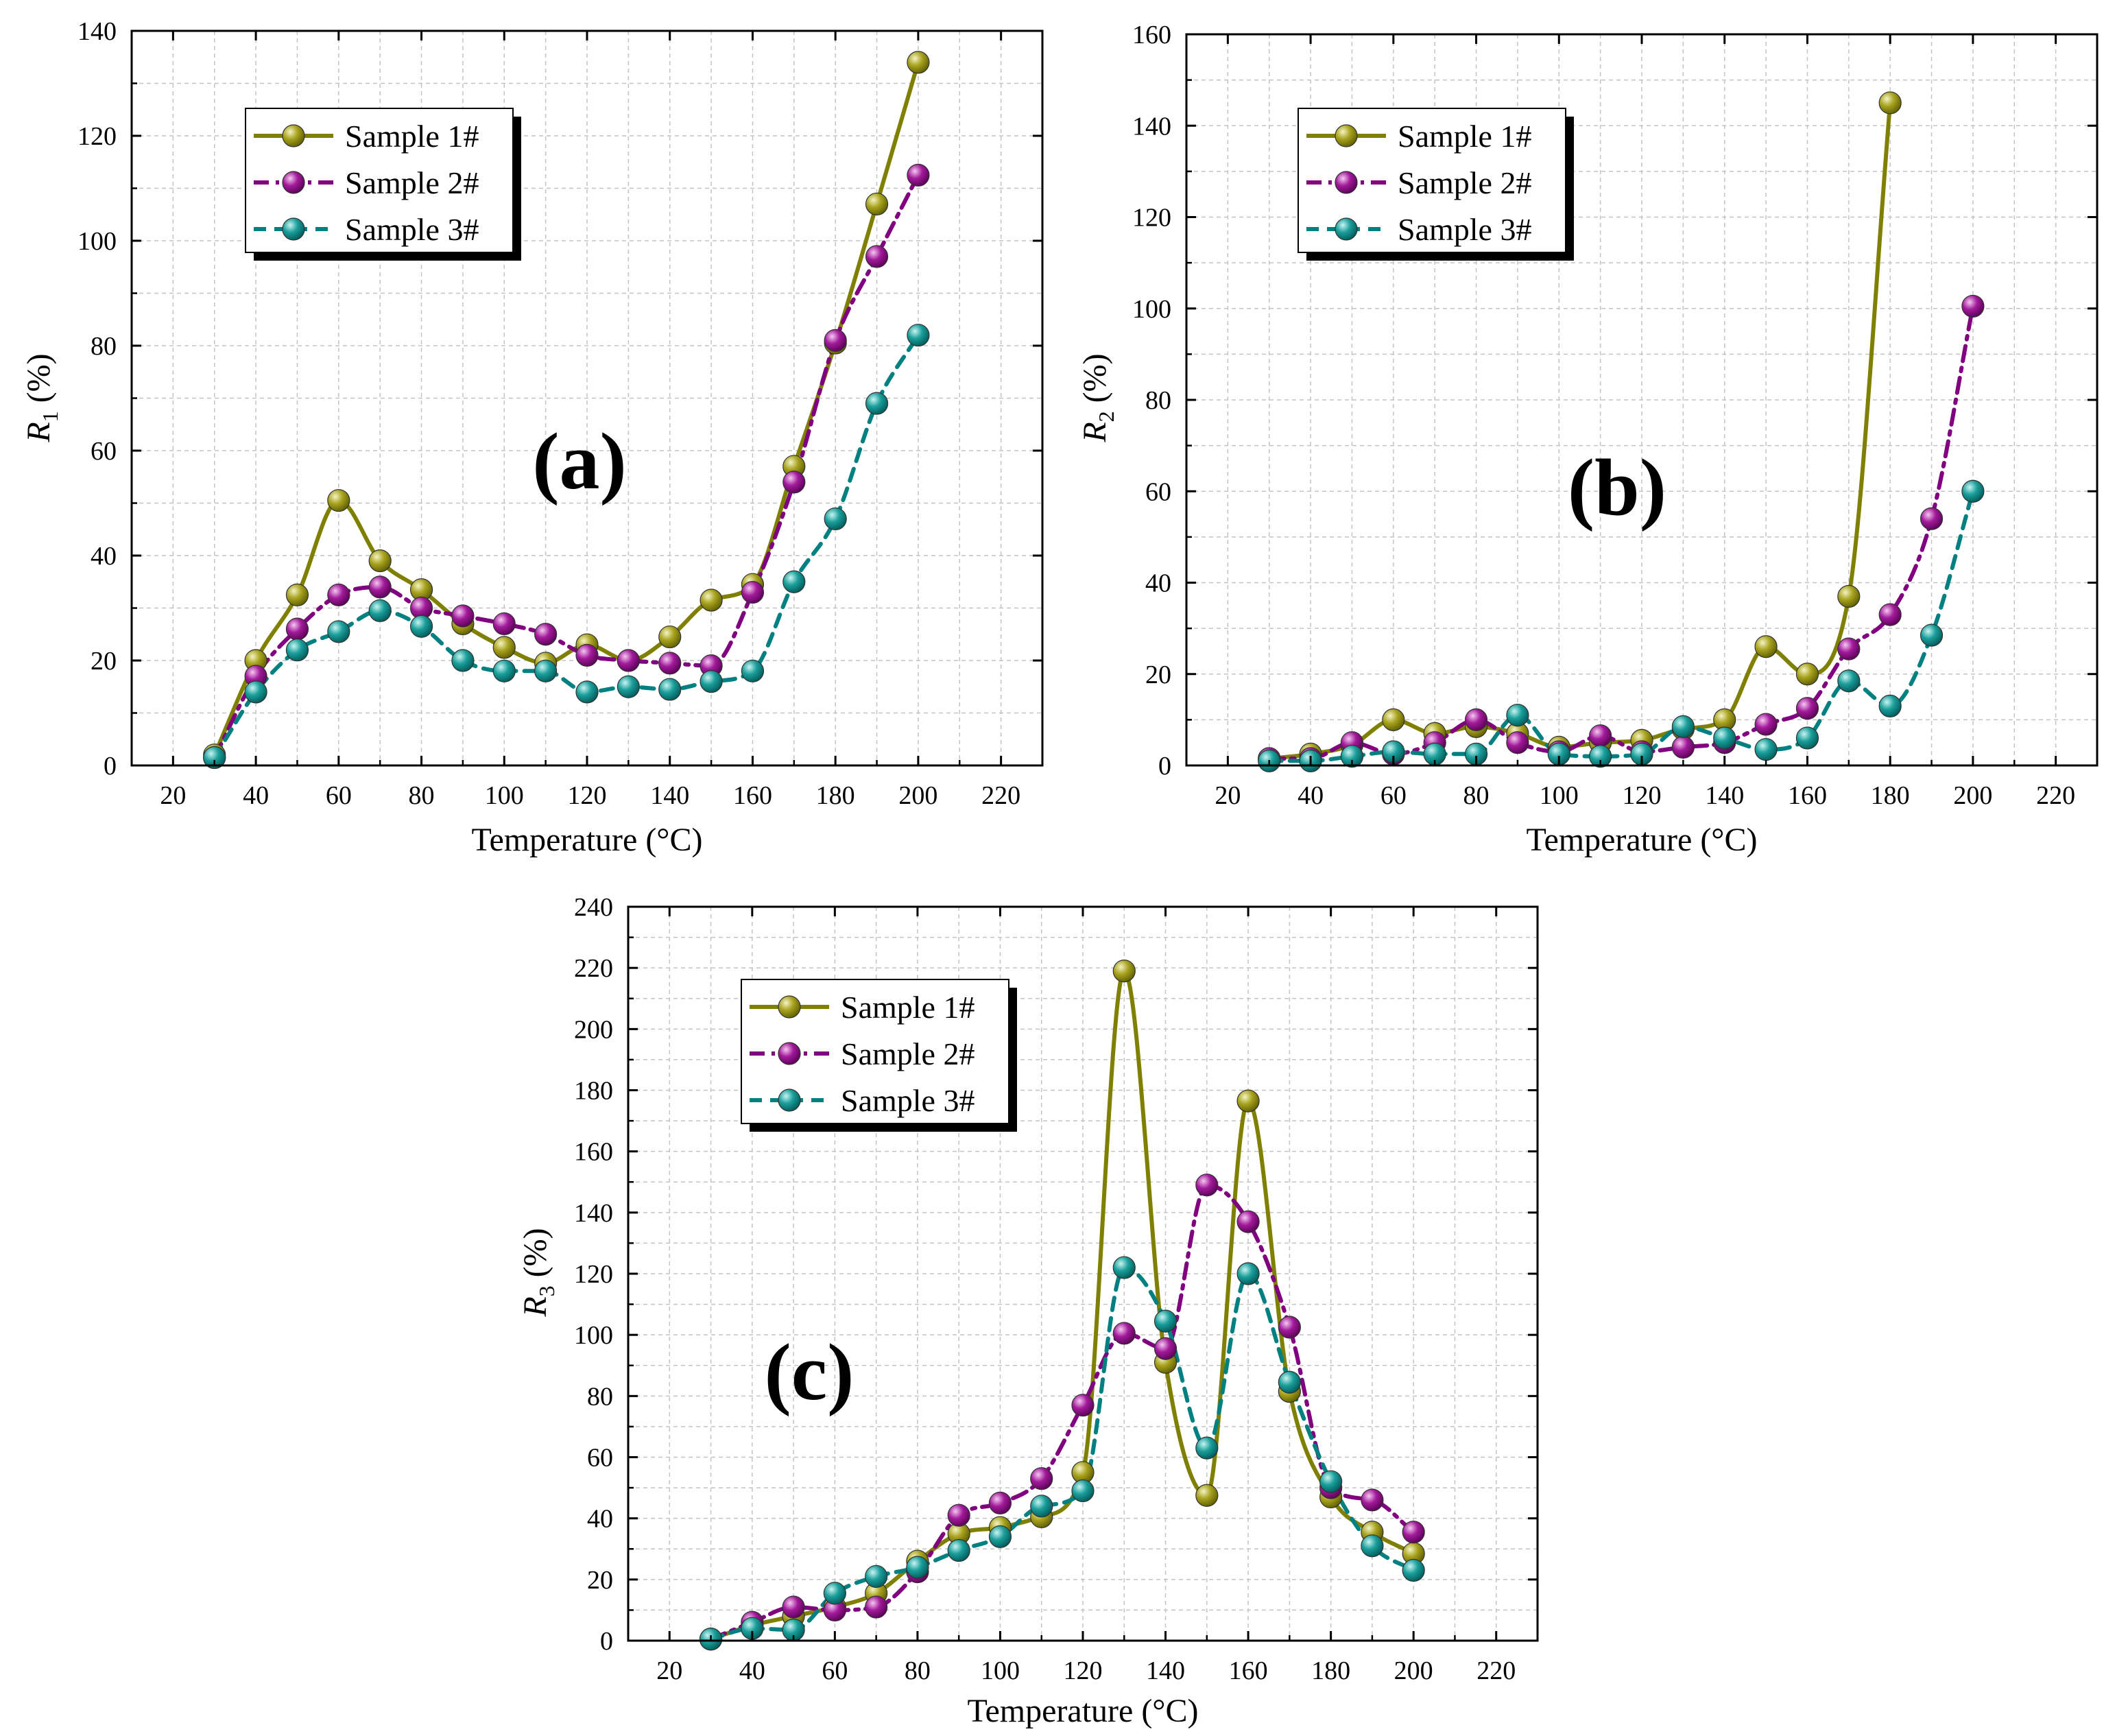  I want to click on y-axis-title: R1 (%), so click(41, 398).